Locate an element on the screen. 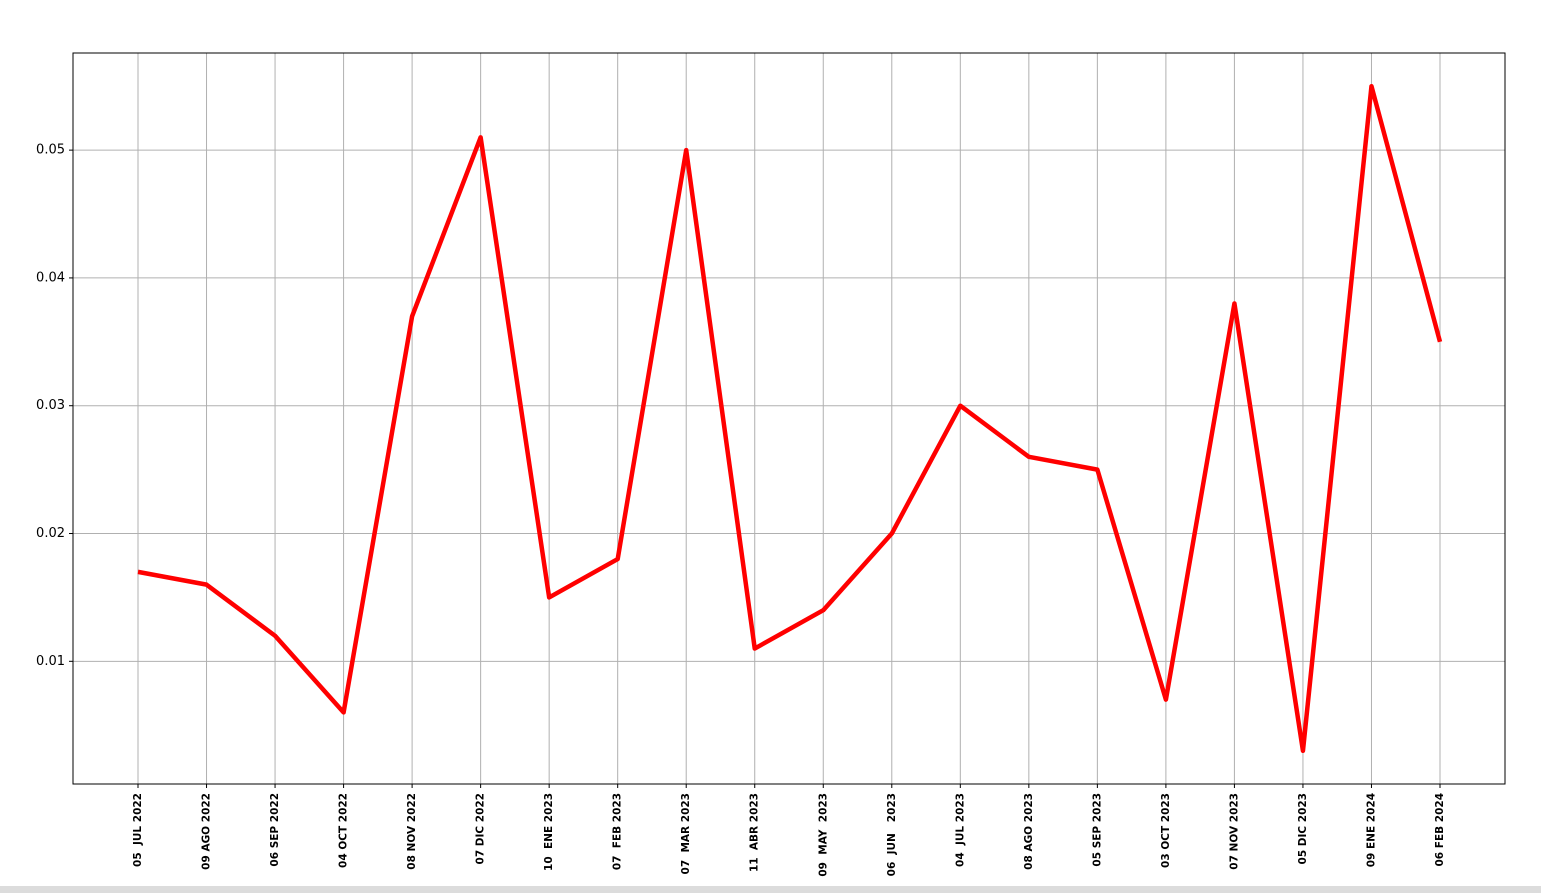  y-tick-label: 0.01 is located at coordinates (50, 661).